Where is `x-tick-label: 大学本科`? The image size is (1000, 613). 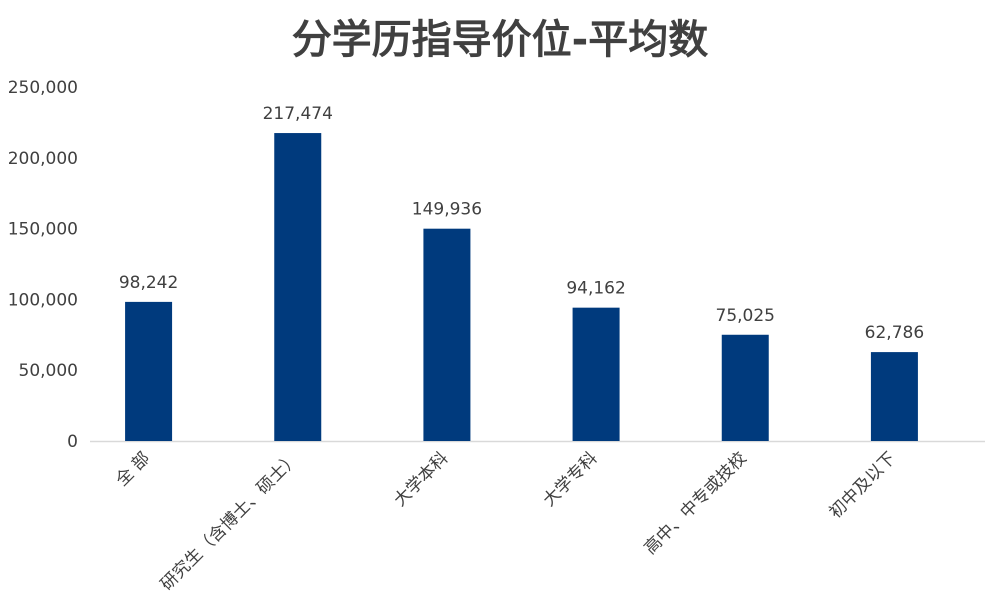
x-tick-label: 大学本科 is located at coordinates (421, 479).